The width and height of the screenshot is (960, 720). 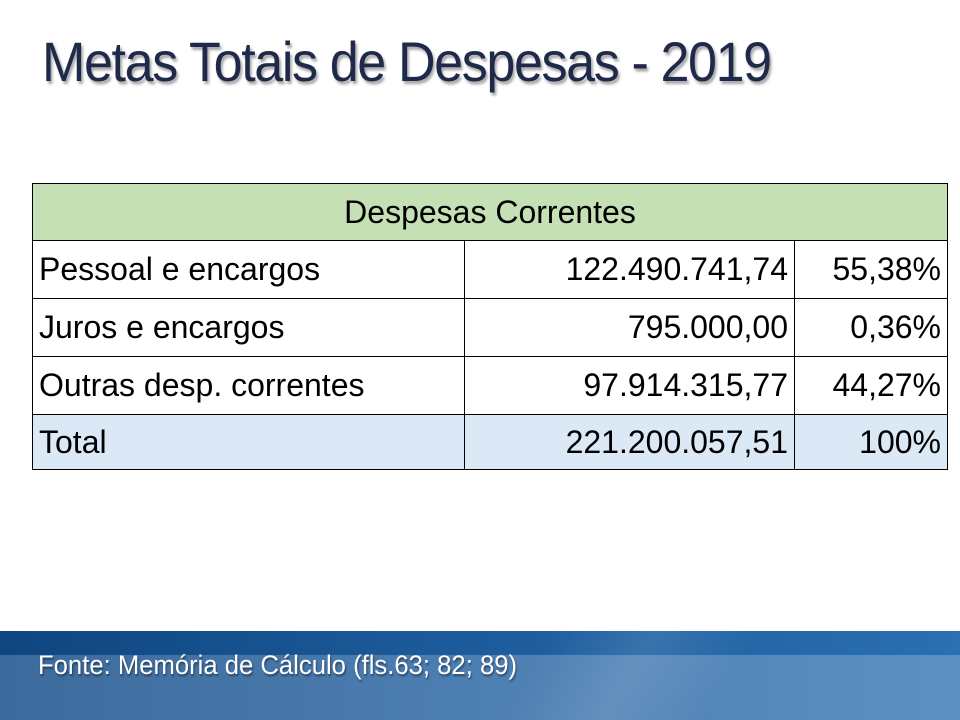 I want to click on table-row: Pessoal e encargos 122.490.741,74 55,38%, so click(x=490, y=269).